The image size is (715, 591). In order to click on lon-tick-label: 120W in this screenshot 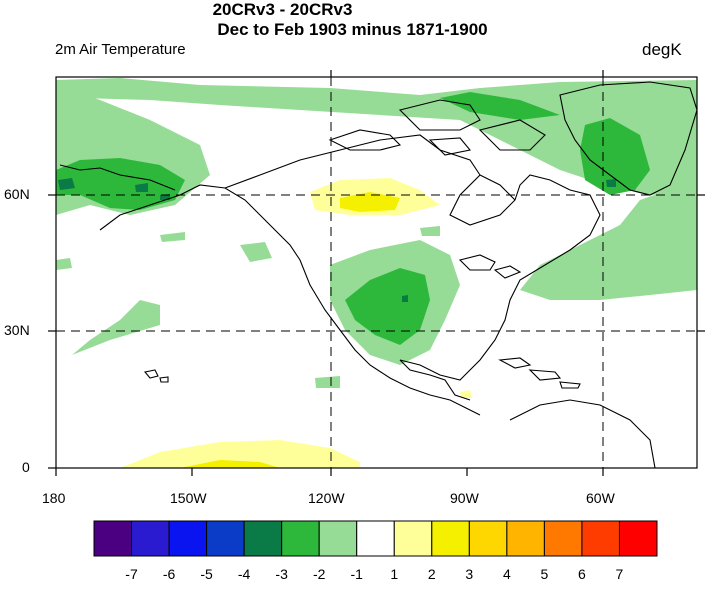, I will do `click(326, 498)`.